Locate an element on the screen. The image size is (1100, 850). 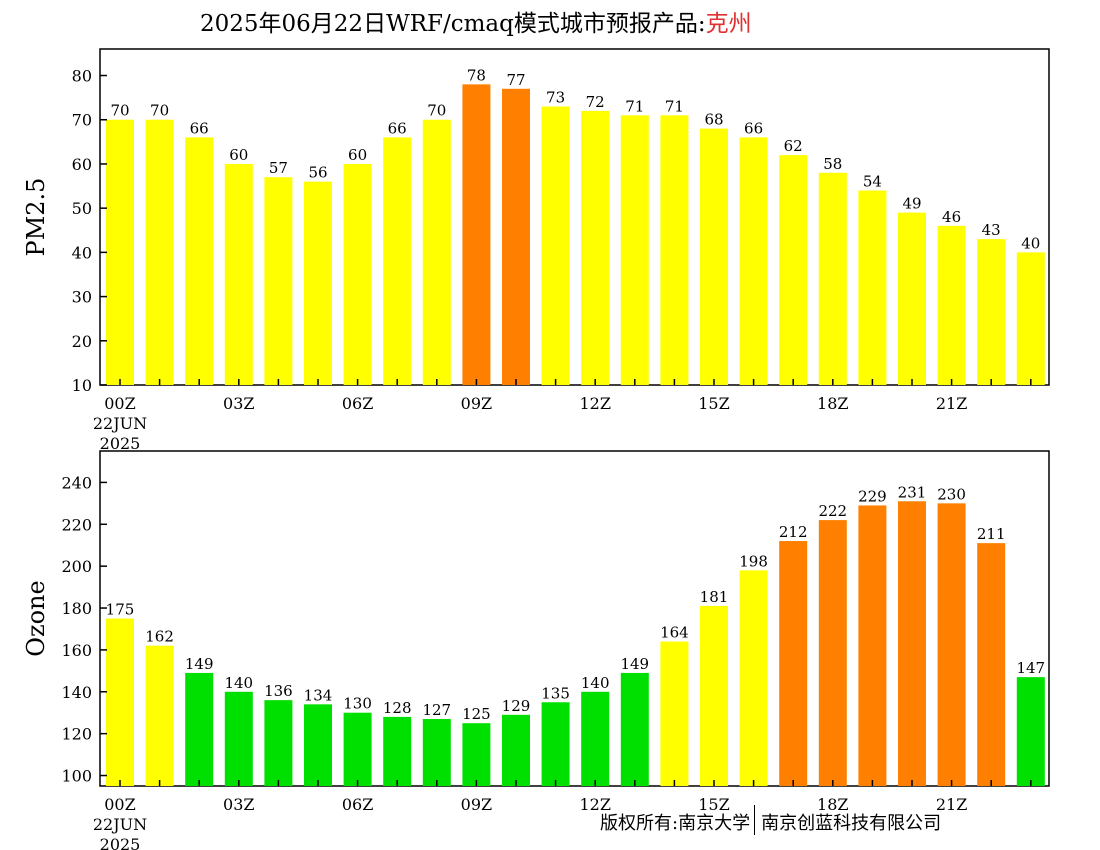
pm25-x-tick-label: 12Z is located at coordinates (594, 403).